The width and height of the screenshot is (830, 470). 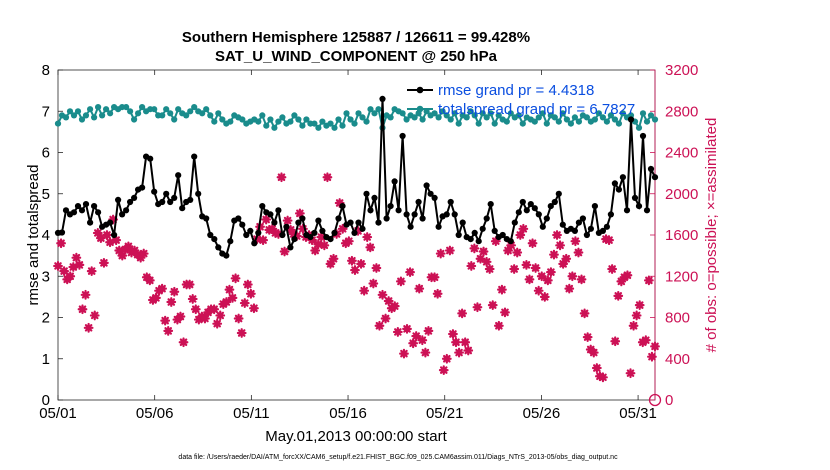 What do you see at coordinates (46, 359) in the screenshot?
I see `y-left-tick-label: 1` at bounding box center [46, 359].